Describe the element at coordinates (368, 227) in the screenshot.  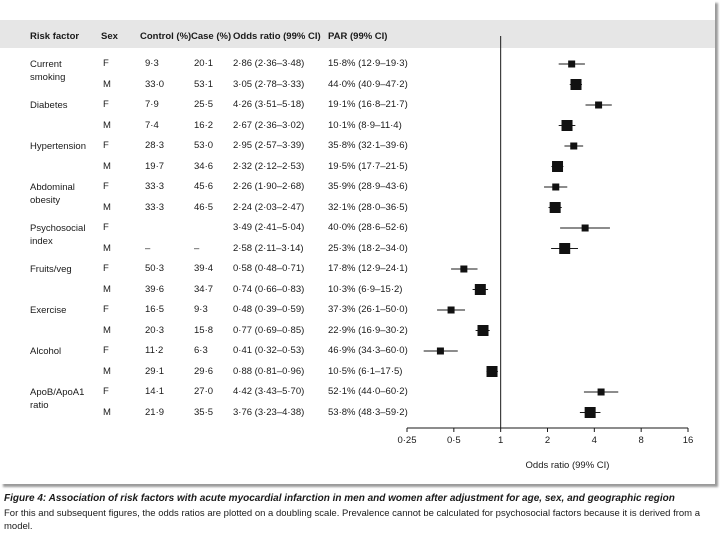
I see `par-cell: 40·0% (28·6–52·6)` at that location.